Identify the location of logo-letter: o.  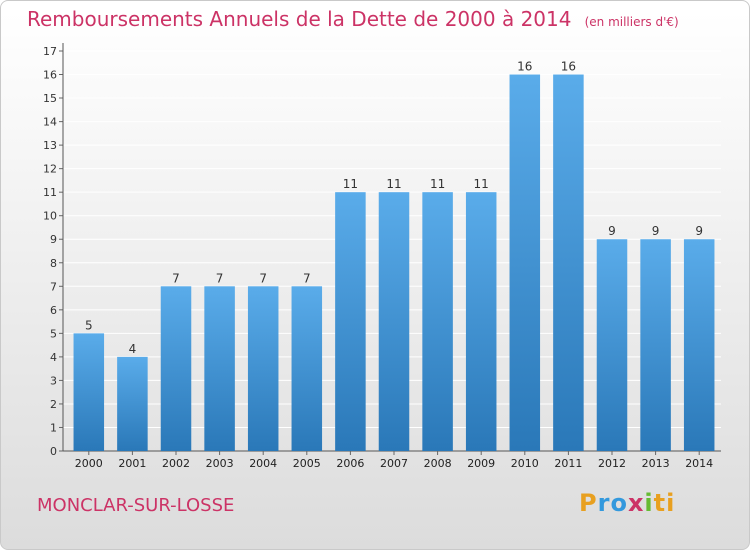
(619, 503).